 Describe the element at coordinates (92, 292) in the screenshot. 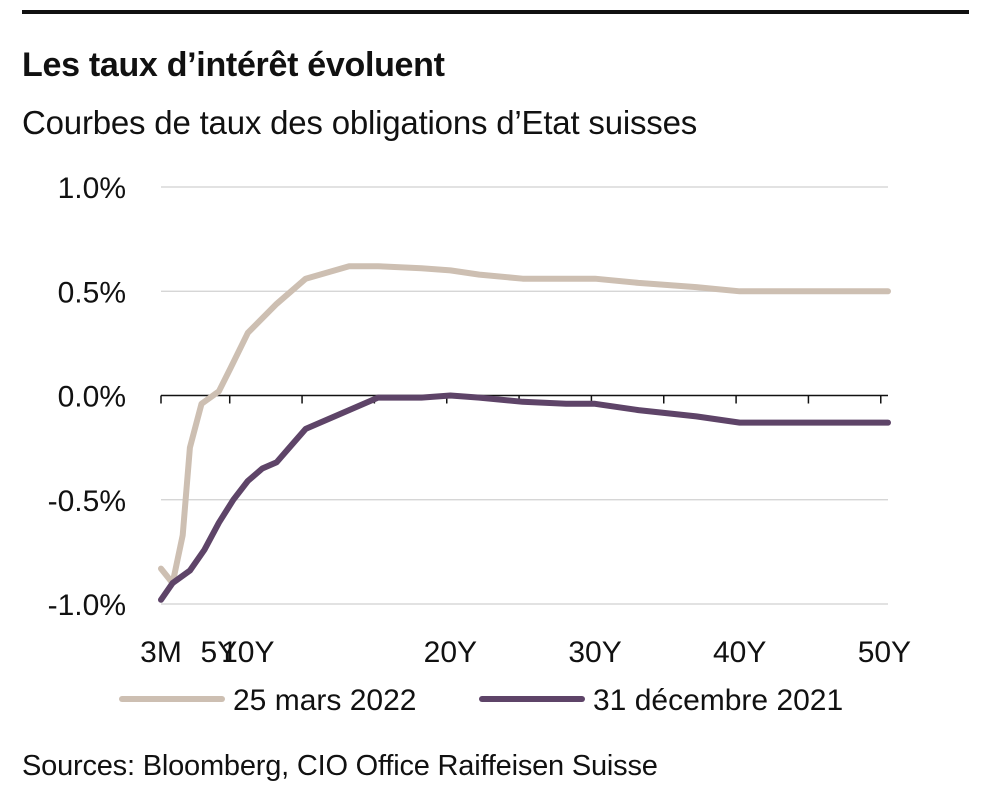

I see `y-tick-label: 0.5%` at that location.